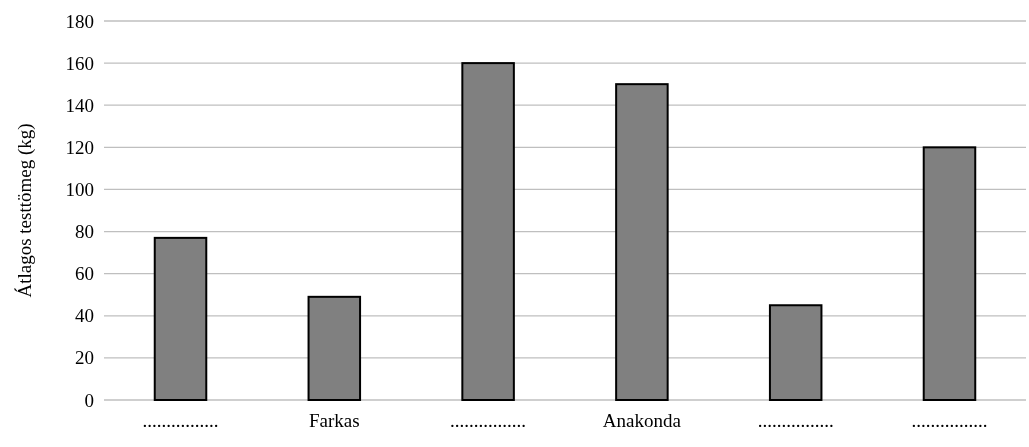 The width and height of the screenshot is (1029, 447). I want to click on y-tick-label: 0, so click(89, 400).